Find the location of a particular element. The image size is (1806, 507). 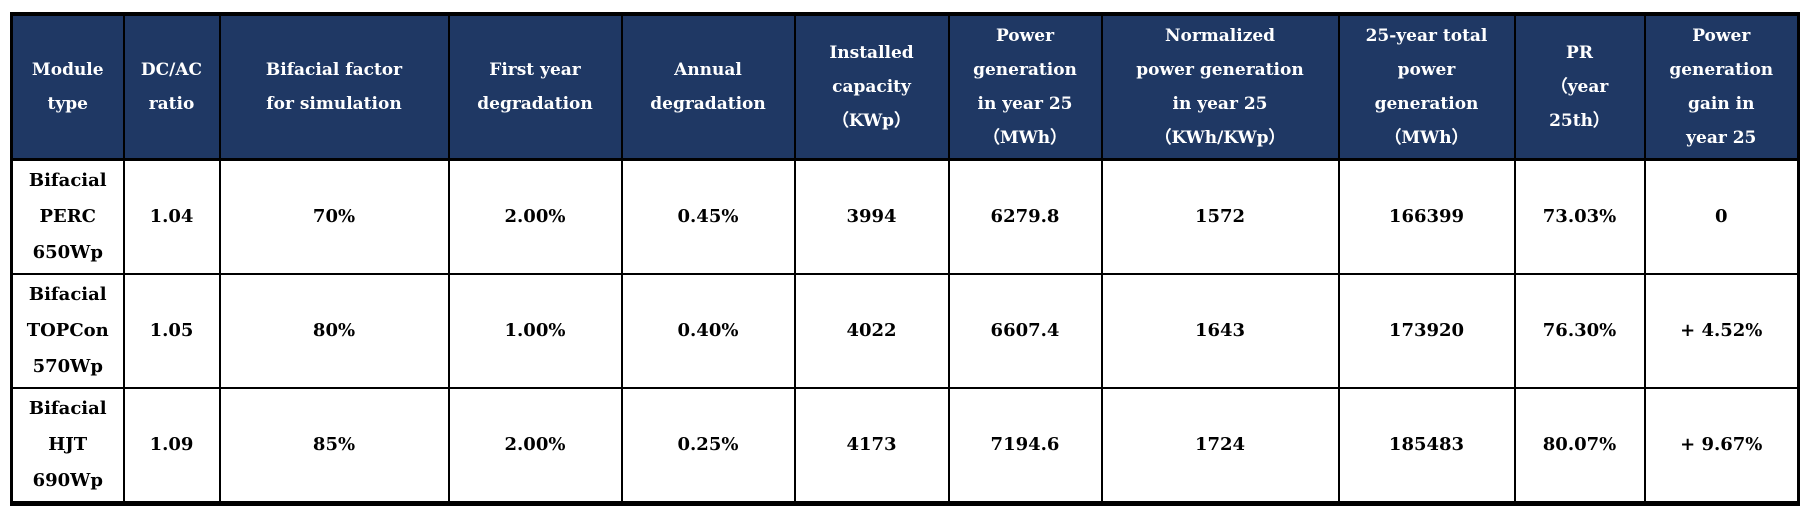

cell-pr-year25: 76.30% is located at coordinates (1579, 330).